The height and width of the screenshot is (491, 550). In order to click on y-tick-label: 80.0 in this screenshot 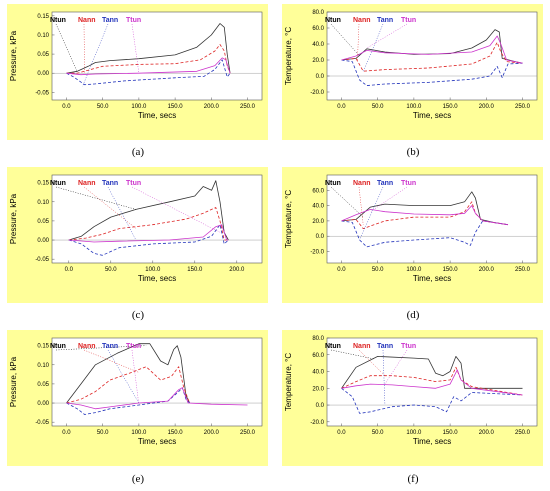, I will do `click(318, 13)`.